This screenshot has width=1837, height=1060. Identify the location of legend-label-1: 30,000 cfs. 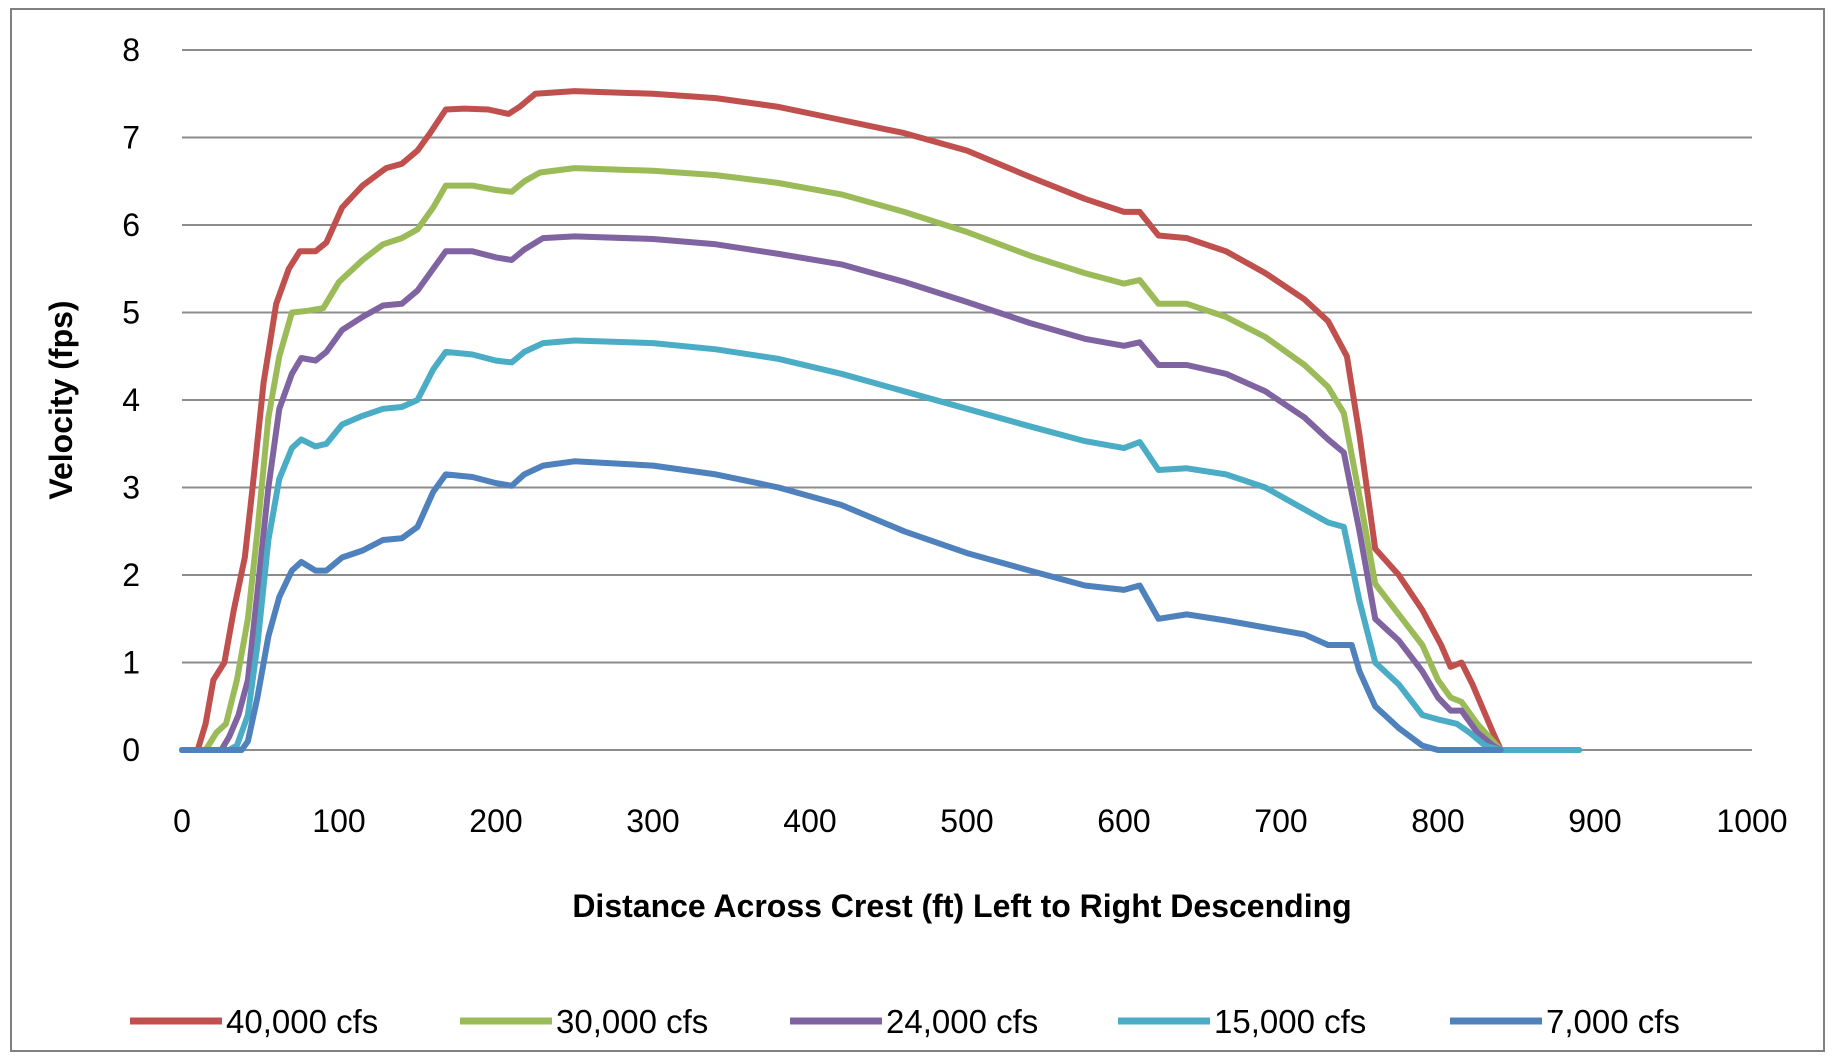
(632, 1021).